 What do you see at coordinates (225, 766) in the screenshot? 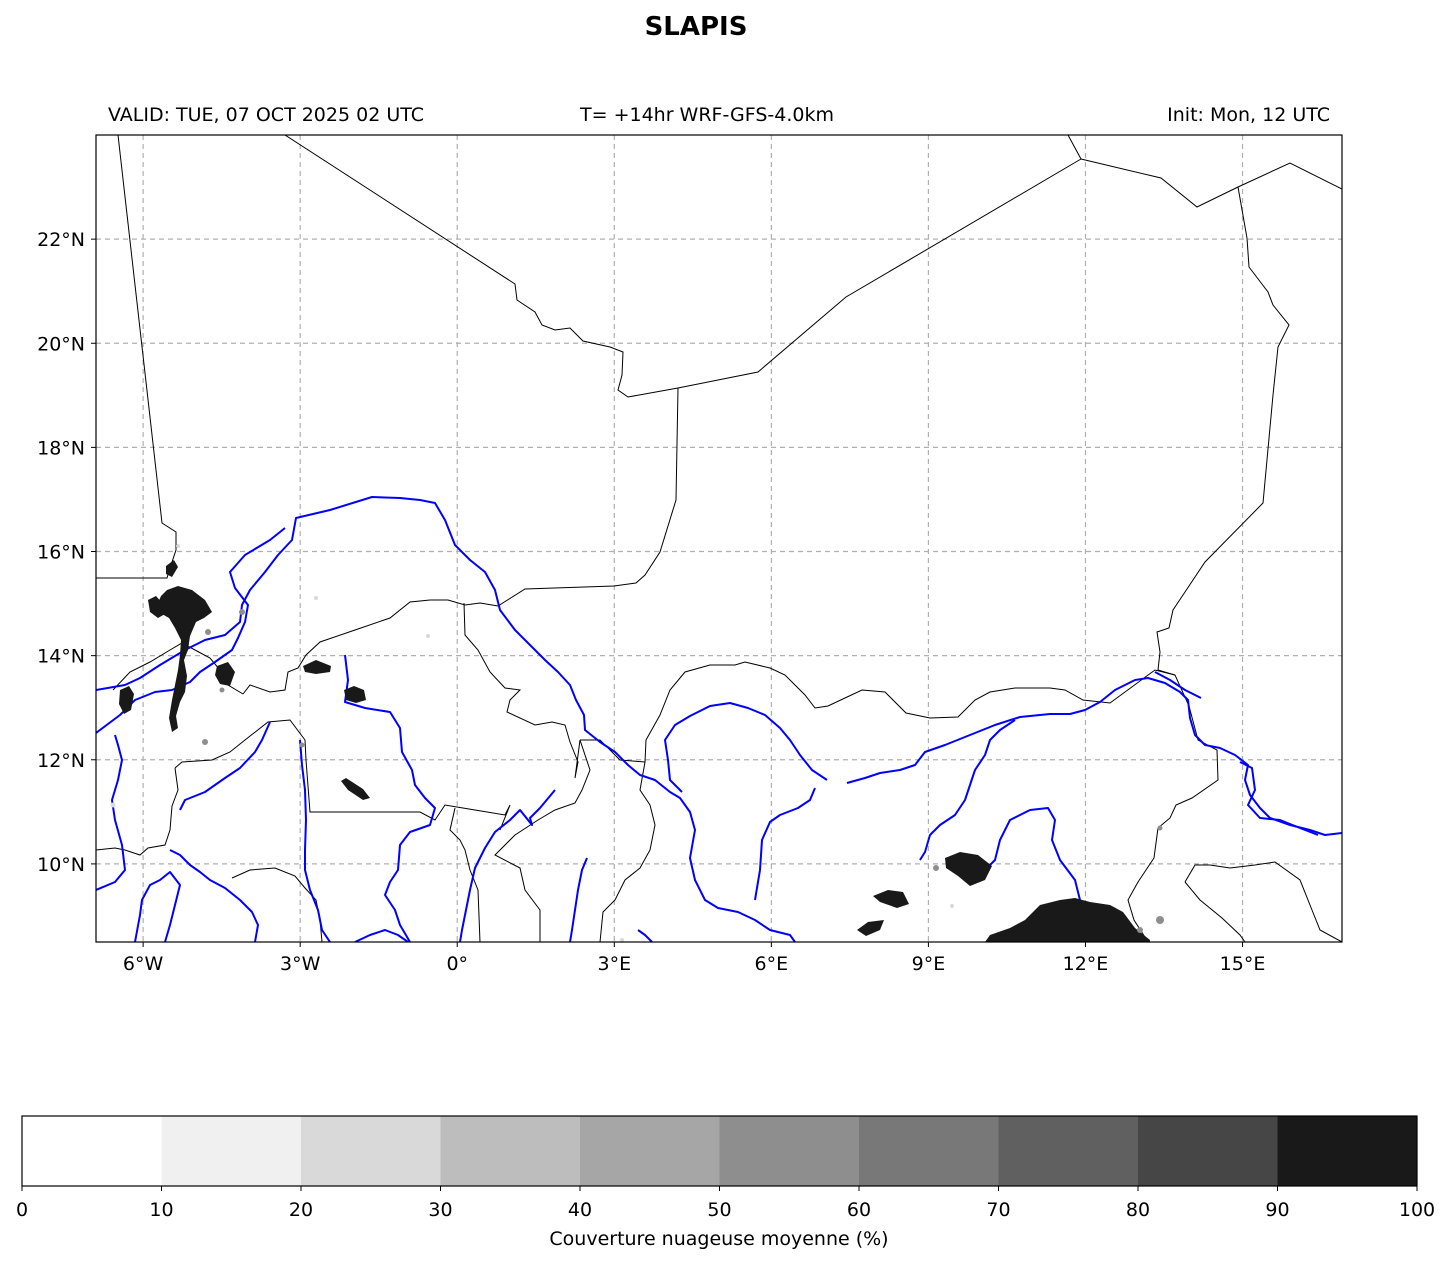
I see `bandama-river` at bounding box center [225, 766].